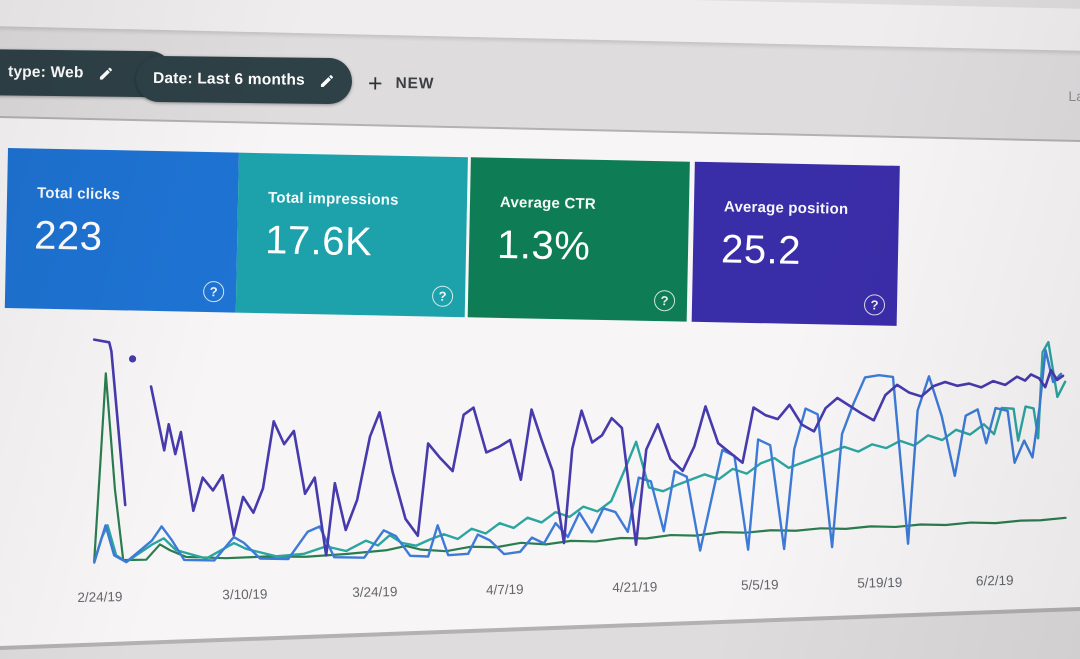 This screenshot has height=659, width=1080. I want to click on partial-top-right-text: La, so click(1074, 96).